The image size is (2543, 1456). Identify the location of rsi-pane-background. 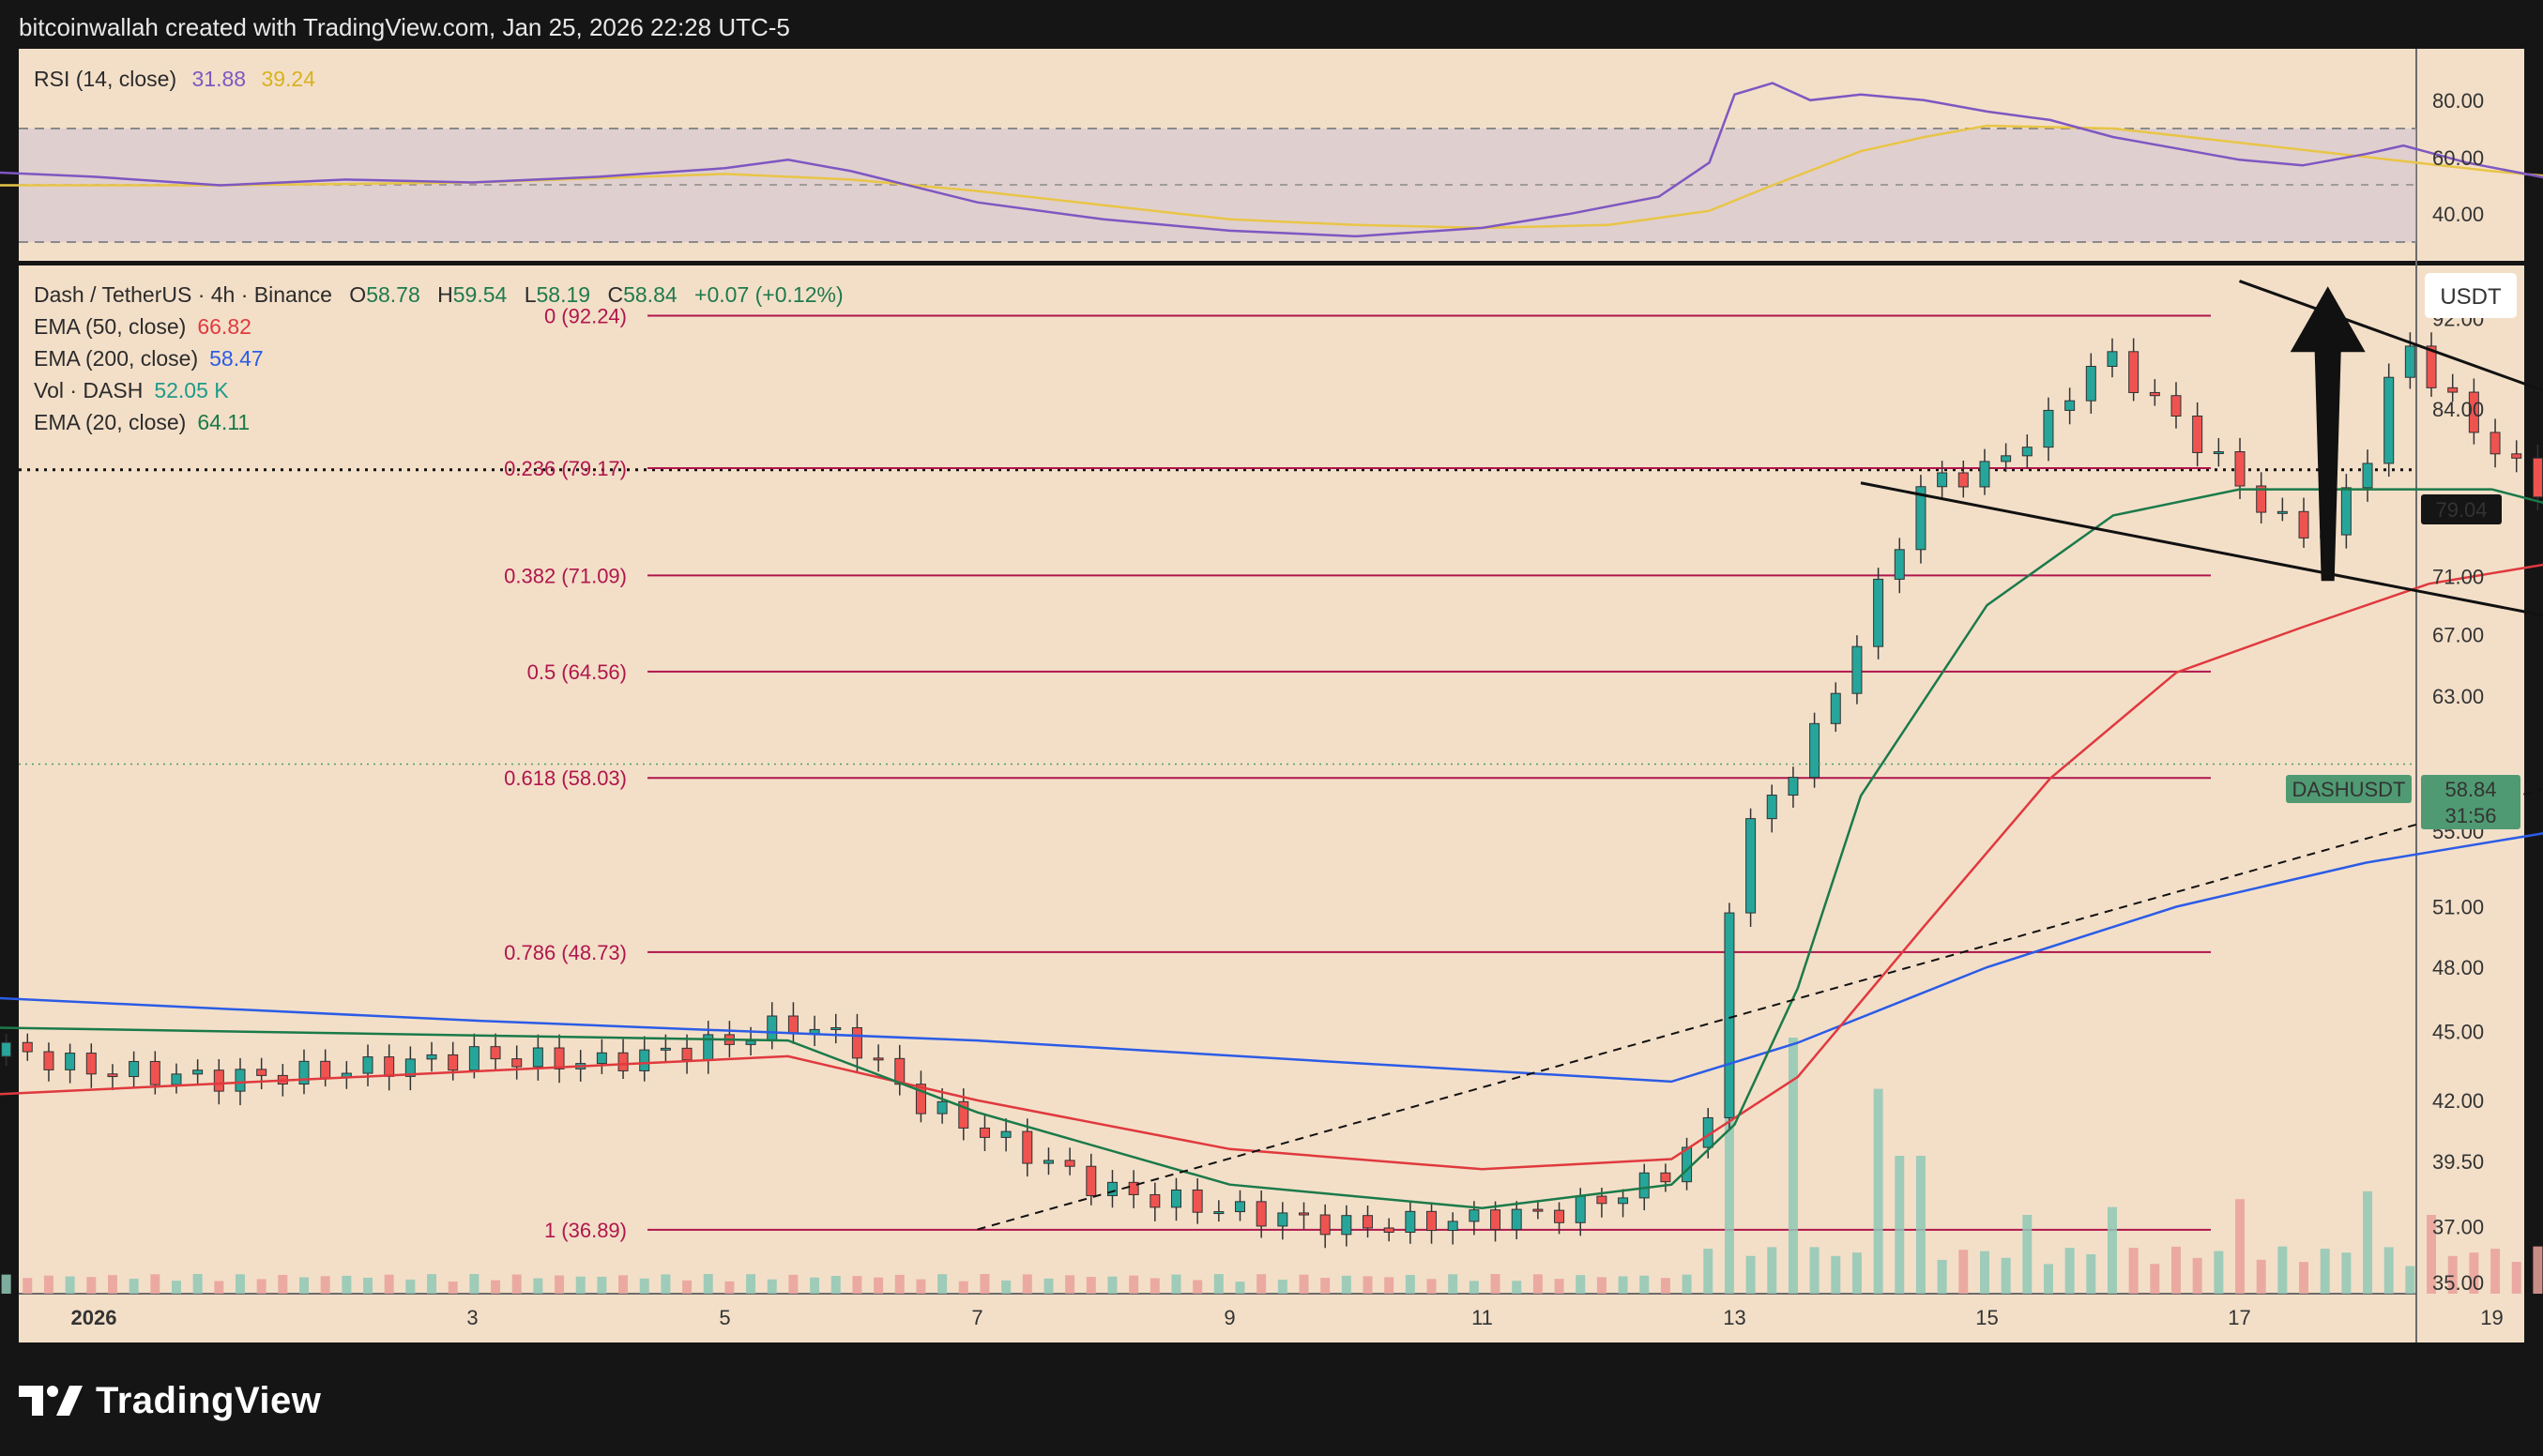
(1217, 155).